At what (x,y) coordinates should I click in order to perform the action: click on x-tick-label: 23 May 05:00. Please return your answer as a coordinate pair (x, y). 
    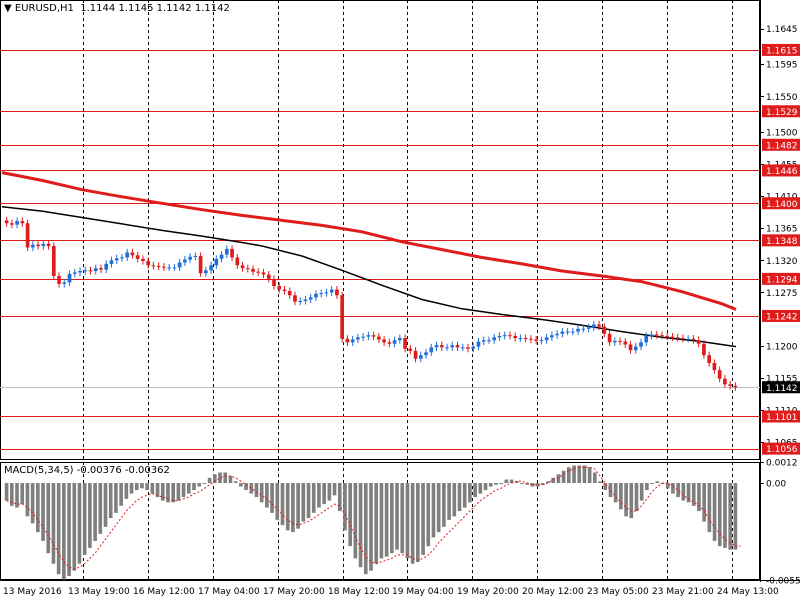
    Looking at the image, I should click on (618, 592).